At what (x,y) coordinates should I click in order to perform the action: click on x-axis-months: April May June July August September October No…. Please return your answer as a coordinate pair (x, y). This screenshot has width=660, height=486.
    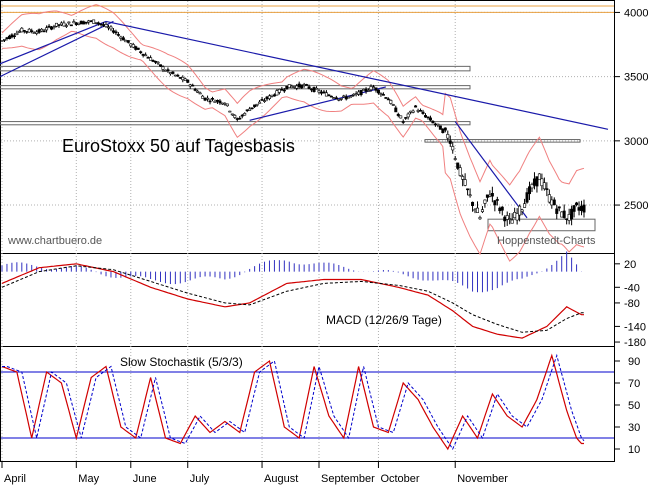
    Looking at the image, I should click on (254, 473).